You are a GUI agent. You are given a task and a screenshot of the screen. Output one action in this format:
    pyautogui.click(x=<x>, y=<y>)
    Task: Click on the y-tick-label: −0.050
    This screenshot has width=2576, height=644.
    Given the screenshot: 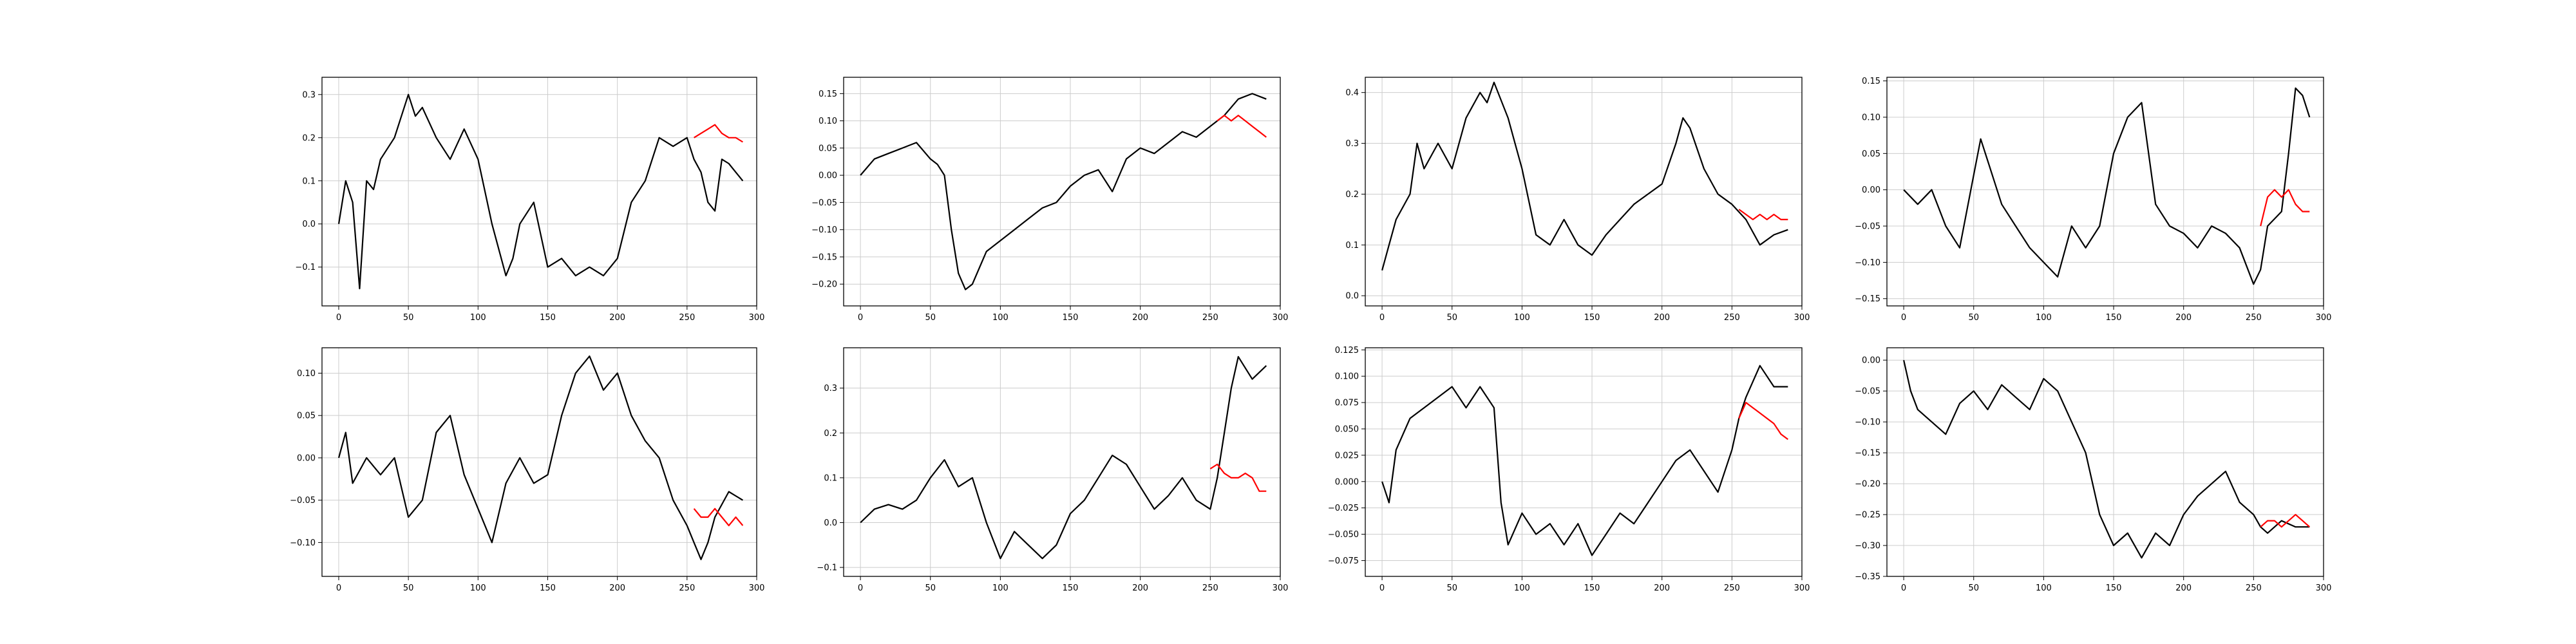 What is the action you would take?
    pyautogui.click(x=1343, y=535)
    